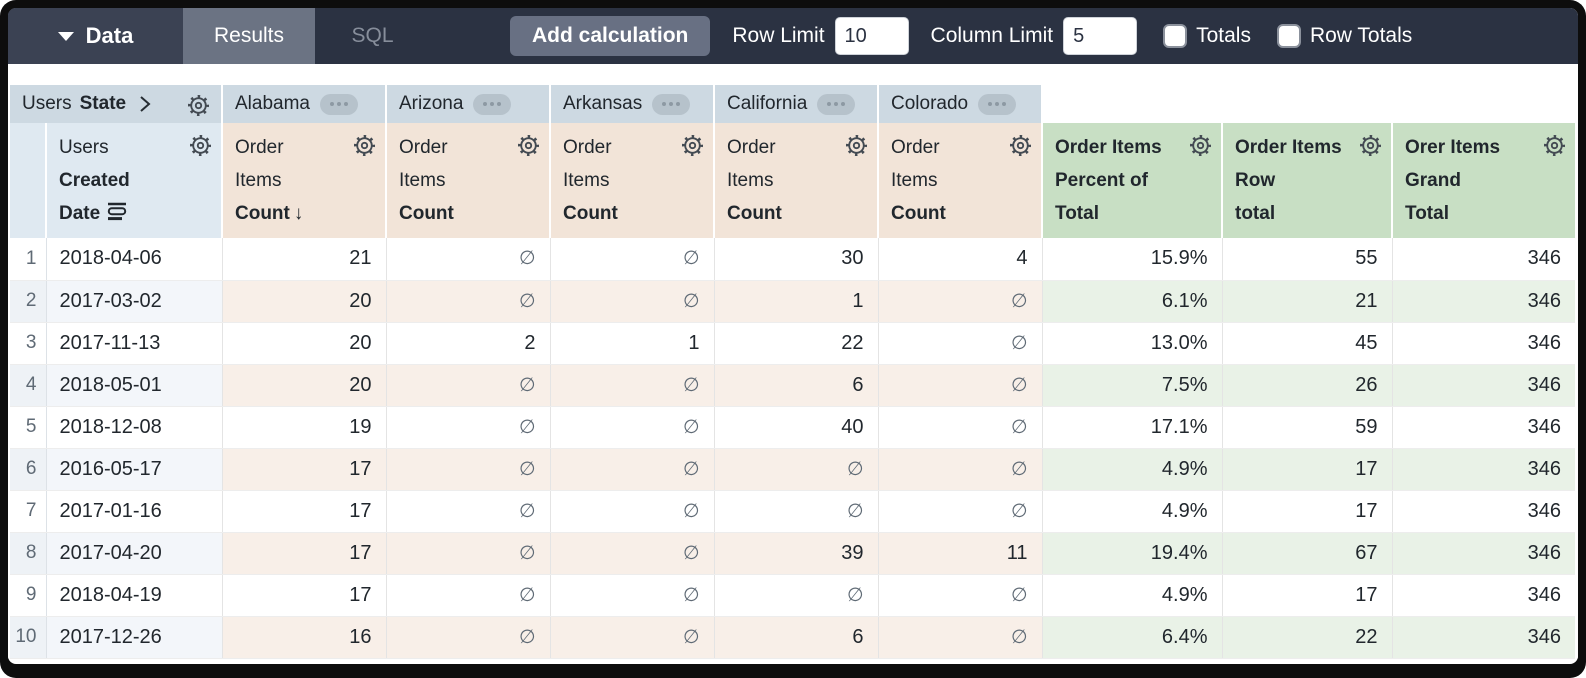 The image size is (1586, 678). Describe the element at coordinates (871, 36) in the screenshot. I see `row-limit-input` at that location.